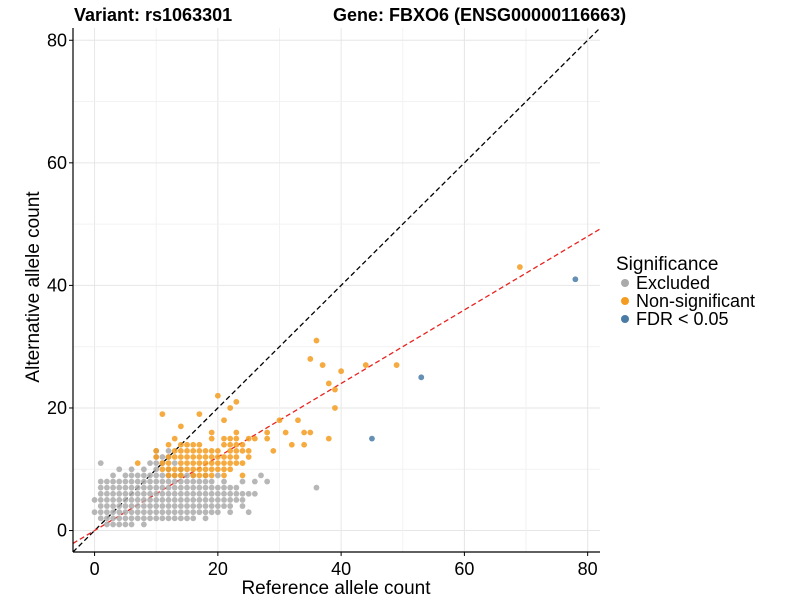  Describe the element at coordinates (588, 569) in the screenshot. I see `x-tick-label: 80` at that location.